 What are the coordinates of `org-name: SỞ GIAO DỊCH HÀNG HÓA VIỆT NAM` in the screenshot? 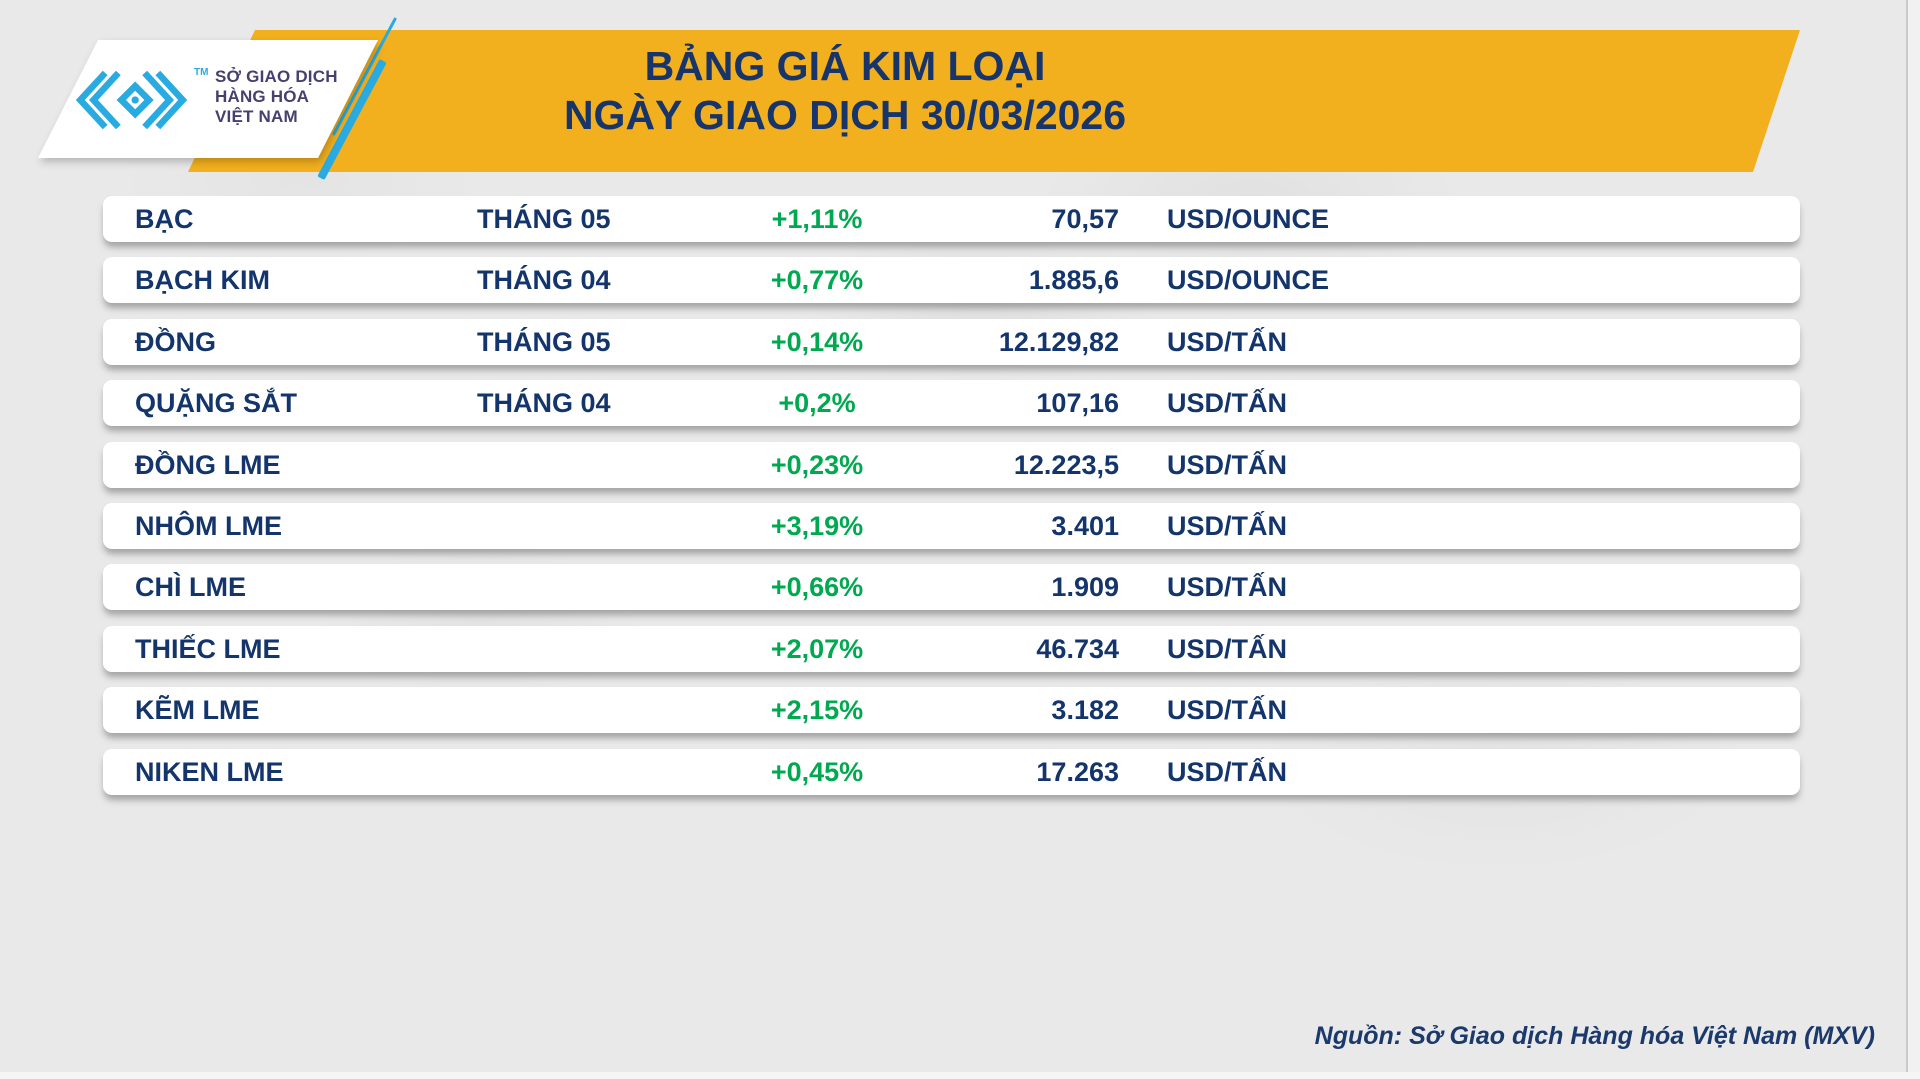 It's located at (276, 97).